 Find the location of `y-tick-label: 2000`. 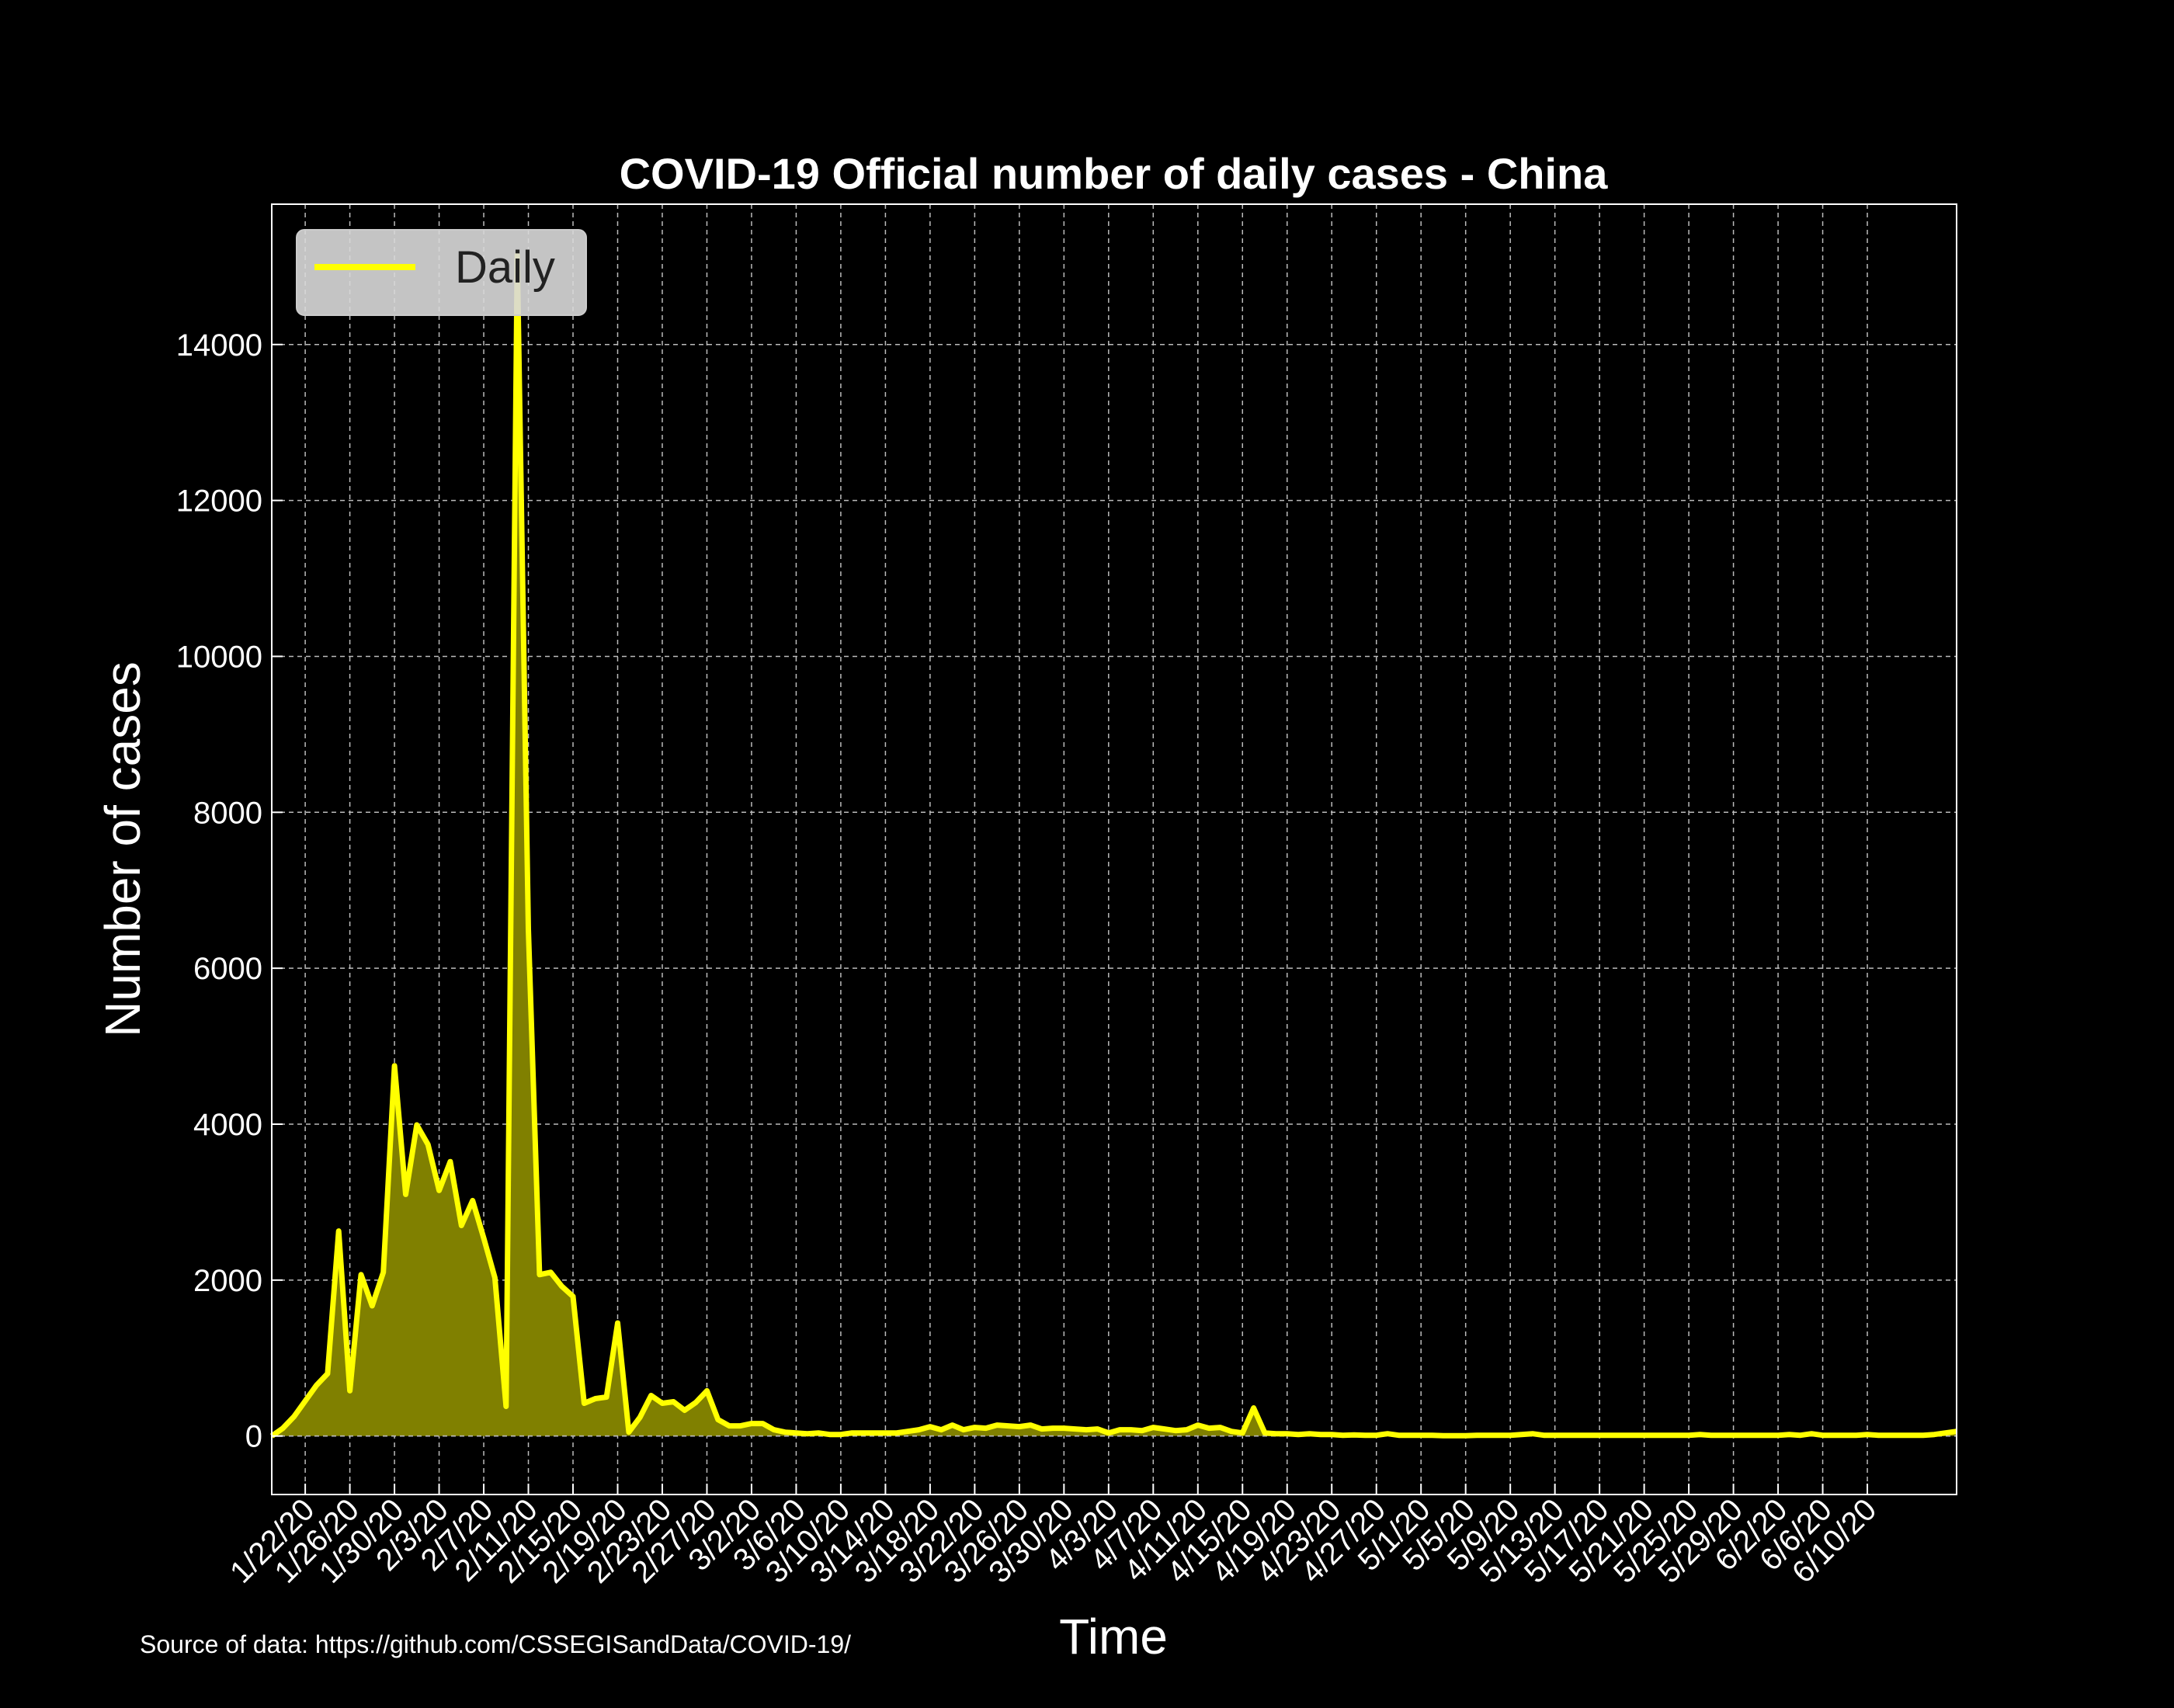

y-tick-label: 2000 is located at coordinates (228, 1281).